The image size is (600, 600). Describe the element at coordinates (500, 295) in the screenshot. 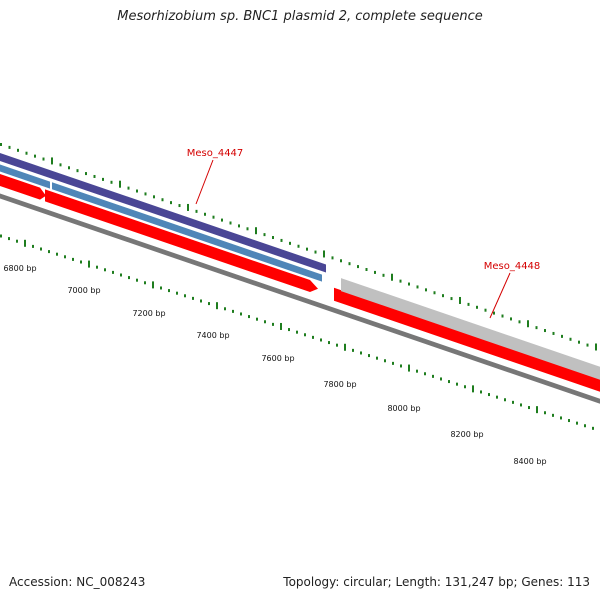

I see `gene-leader-line` at that location.